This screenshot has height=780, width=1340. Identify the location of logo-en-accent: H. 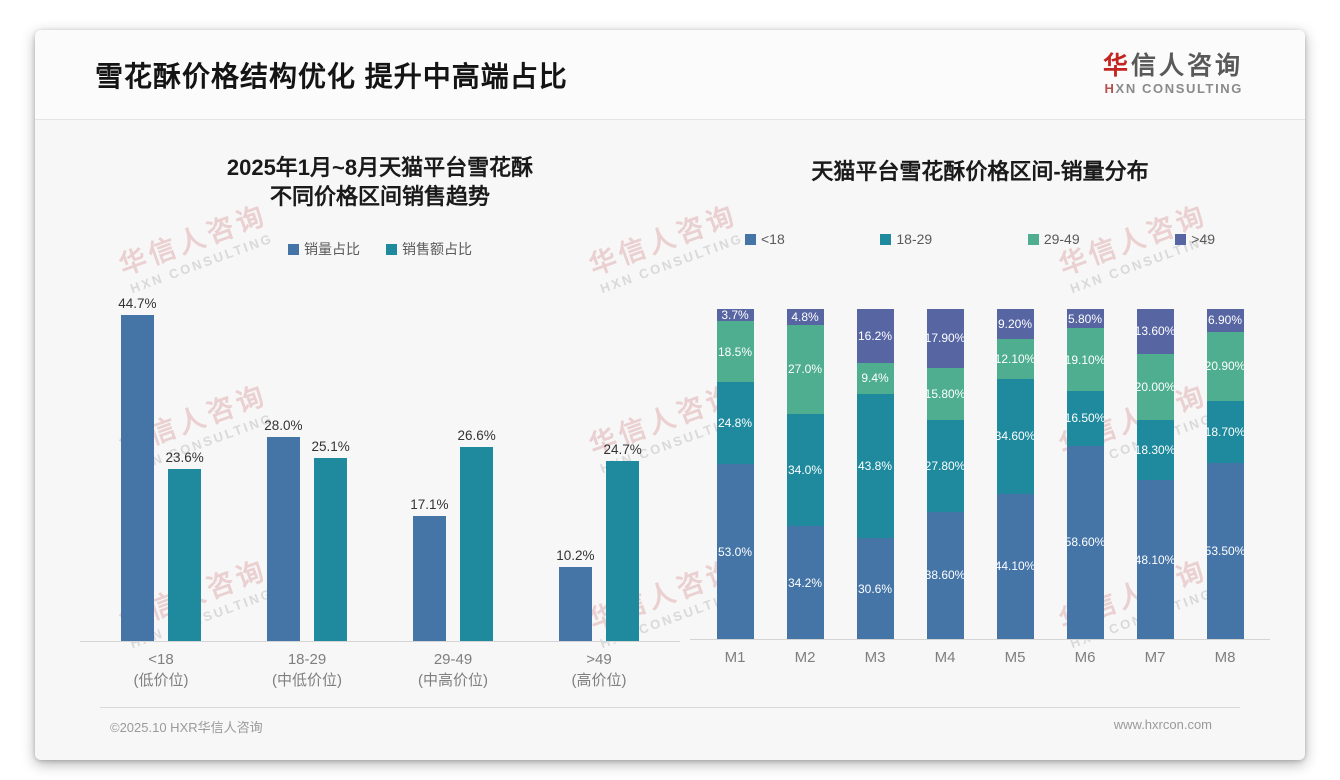
(1110, 89).